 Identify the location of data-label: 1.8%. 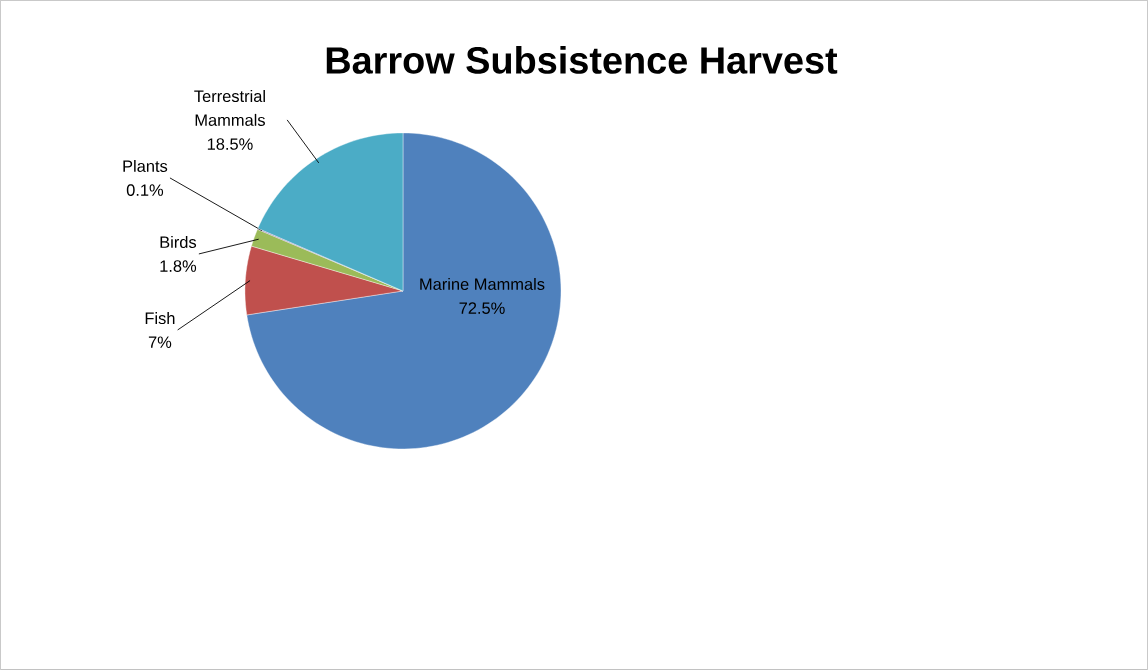
(178, 266).